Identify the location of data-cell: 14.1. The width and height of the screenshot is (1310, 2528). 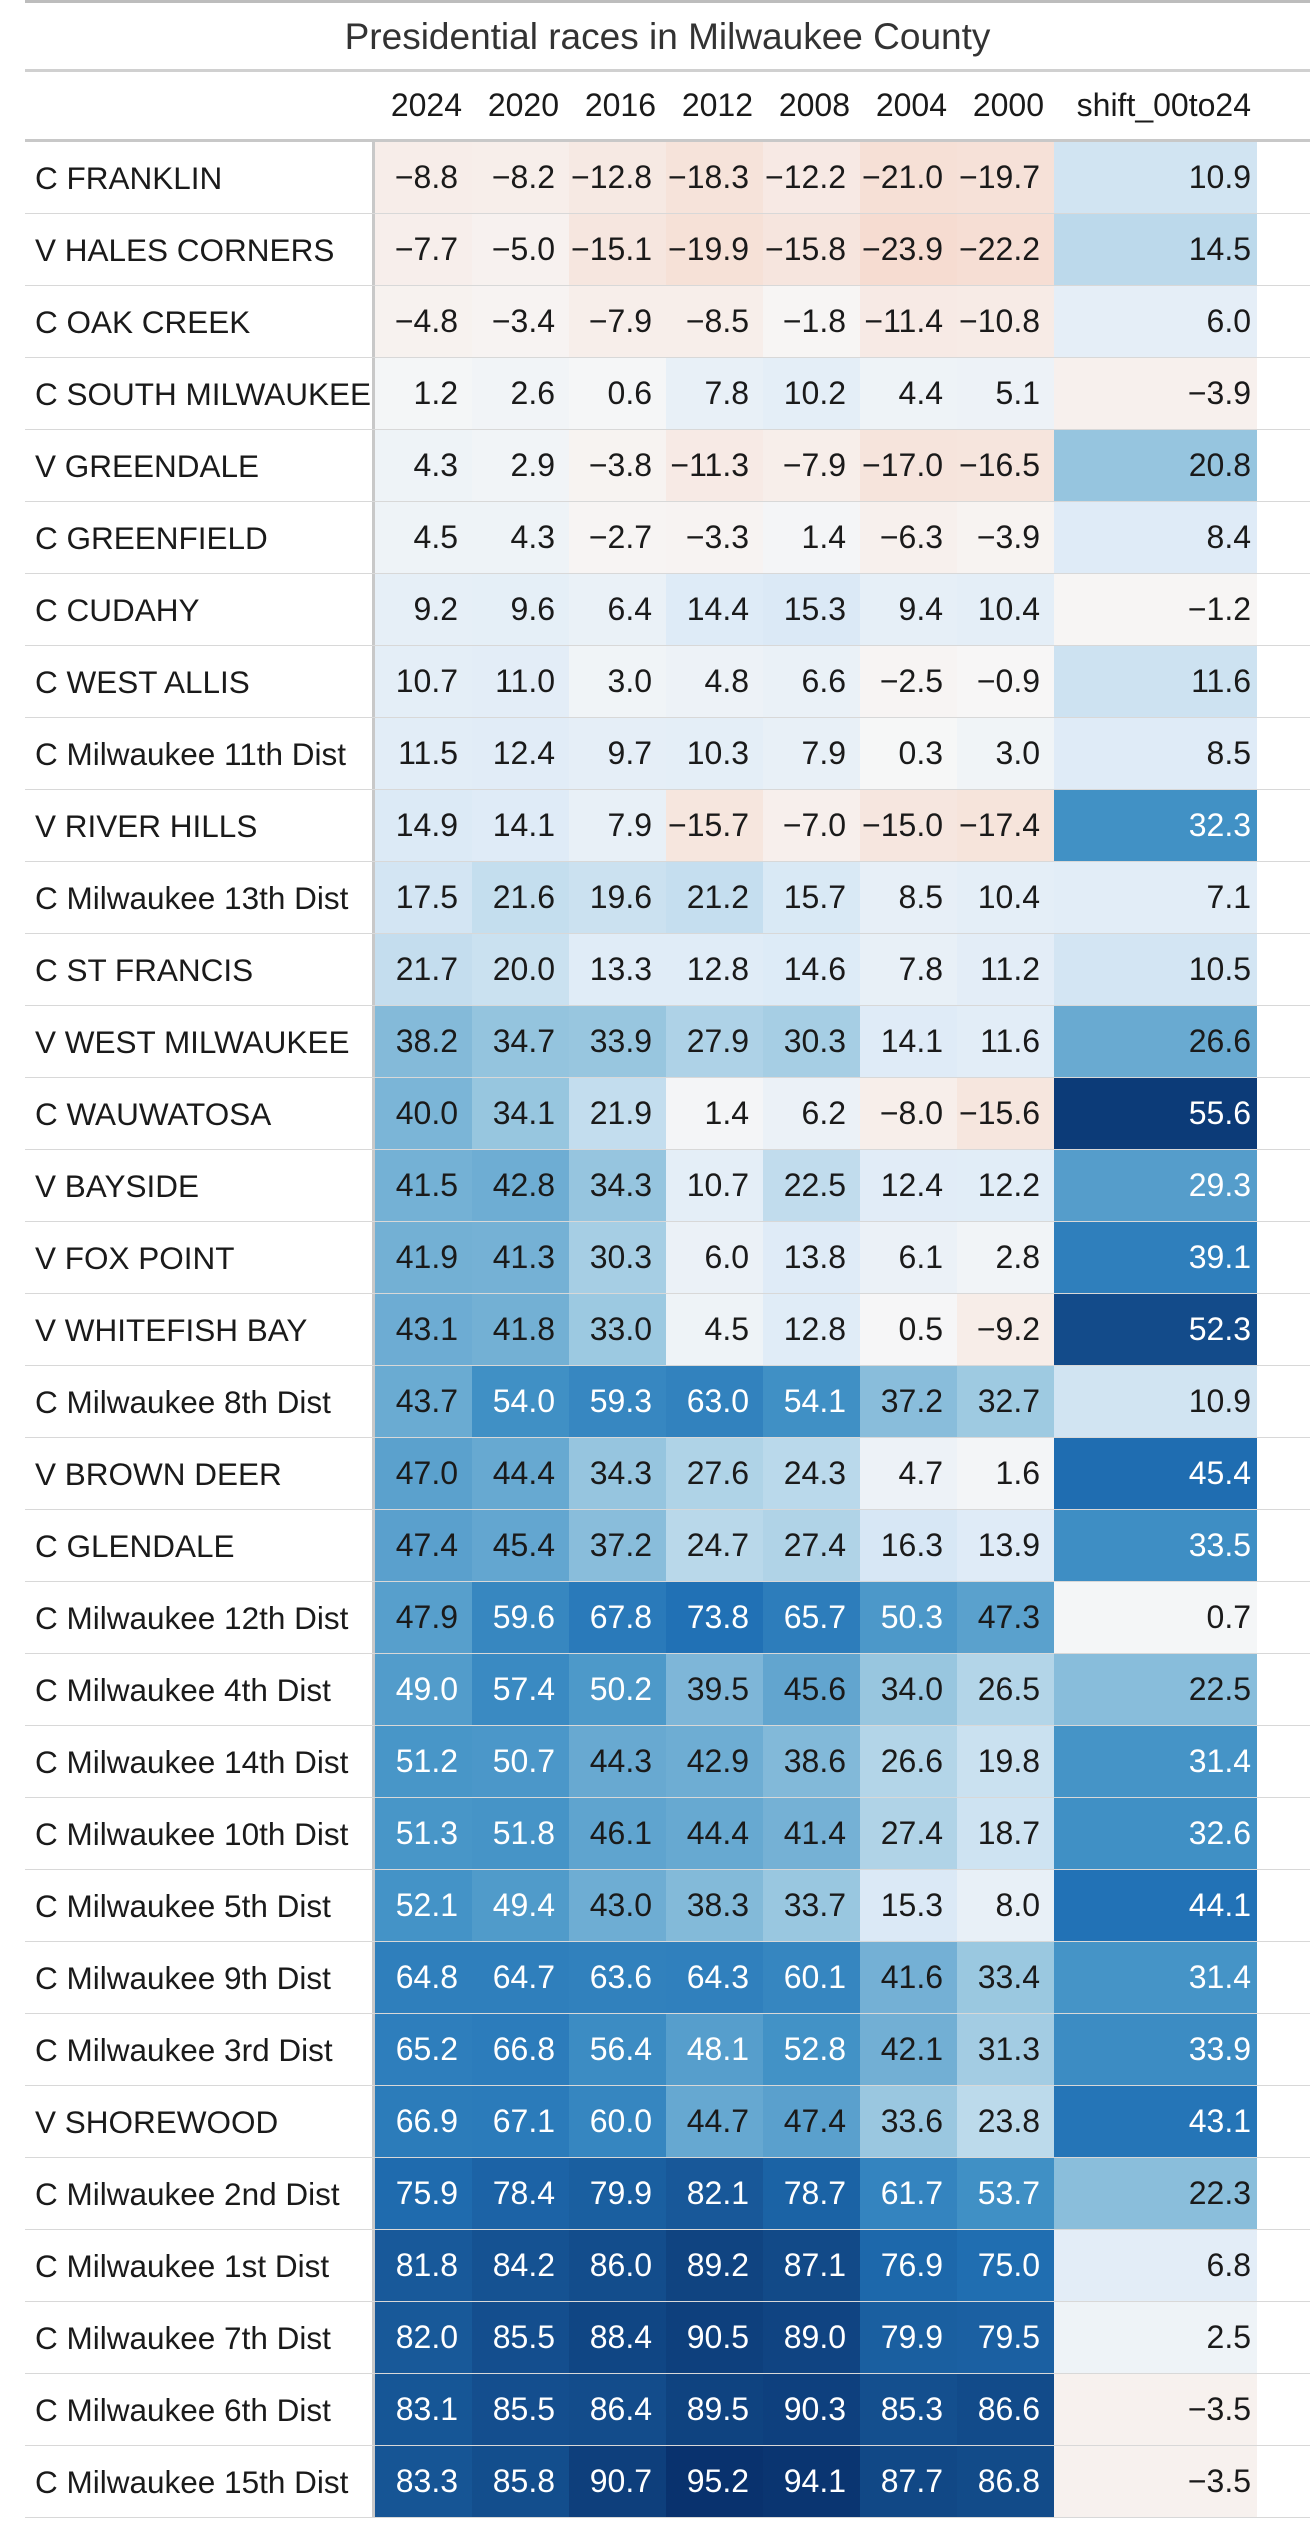
(520, 825).